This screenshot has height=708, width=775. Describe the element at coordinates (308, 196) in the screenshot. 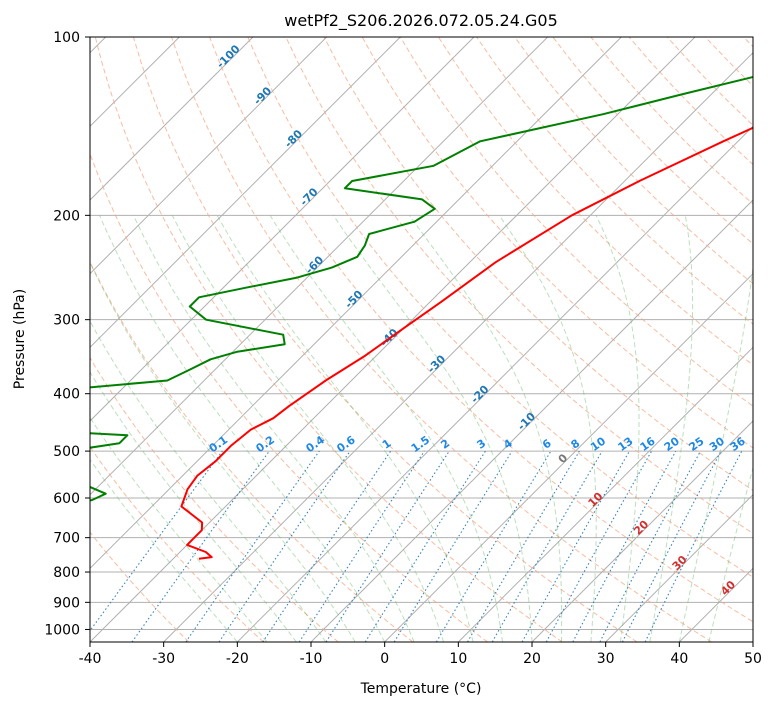

I see `isotherm-label: -70` at that location.